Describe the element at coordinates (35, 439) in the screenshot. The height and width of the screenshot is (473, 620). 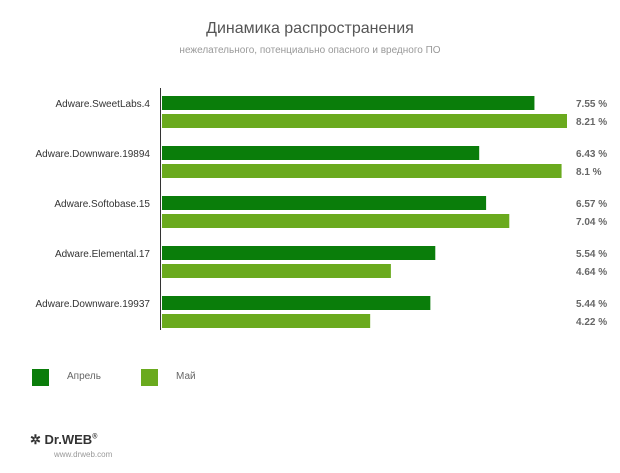
I see `spider-icon: ✲` at that location.